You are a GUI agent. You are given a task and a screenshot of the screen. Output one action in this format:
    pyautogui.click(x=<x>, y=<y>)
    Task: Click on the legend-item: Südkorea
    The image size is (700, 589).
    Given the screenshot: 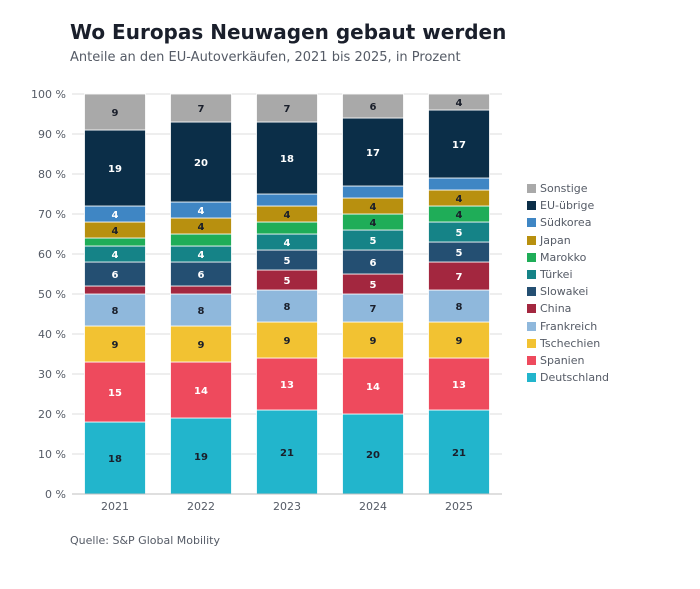 What is the action you would take?
    pyautogui.click(x=568, y=222)
    